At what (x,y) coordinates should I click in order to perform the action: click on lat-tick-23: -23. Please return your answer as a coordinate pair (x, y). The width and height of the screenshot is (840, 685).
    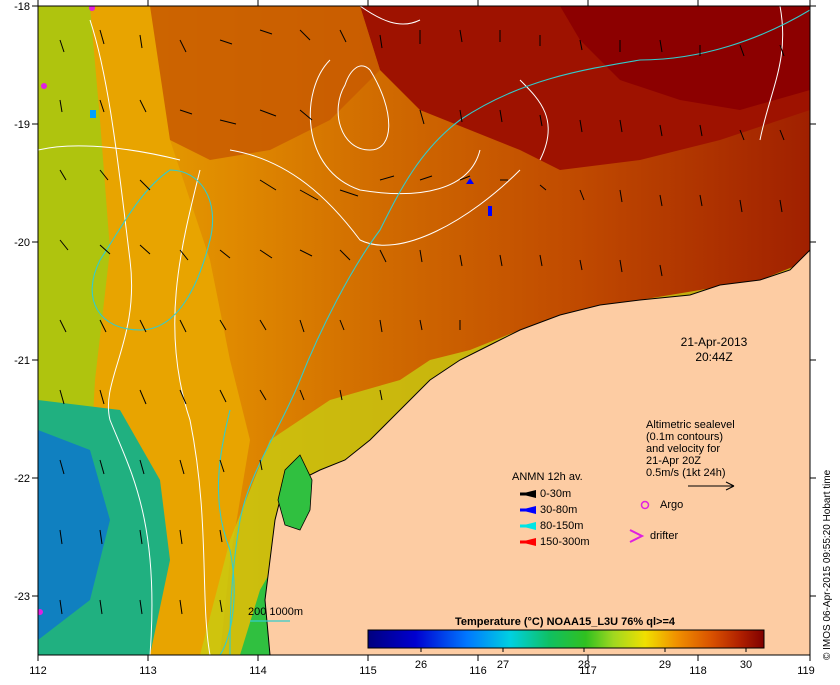
    Looking at the image, I should click on (22, 597).